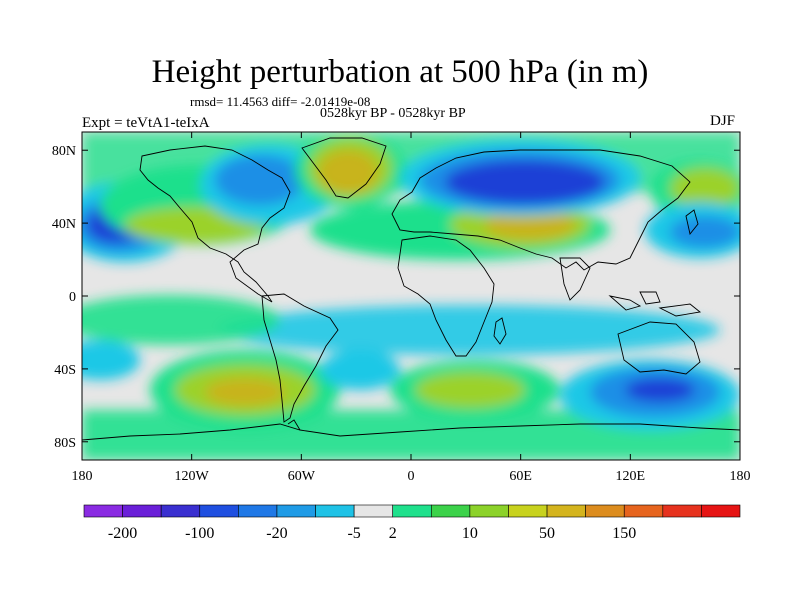  What do you see at coordinates (65, 370) in the screenshot?
I see `lat-tick-label: 40S` at bounding box center [65, 370].